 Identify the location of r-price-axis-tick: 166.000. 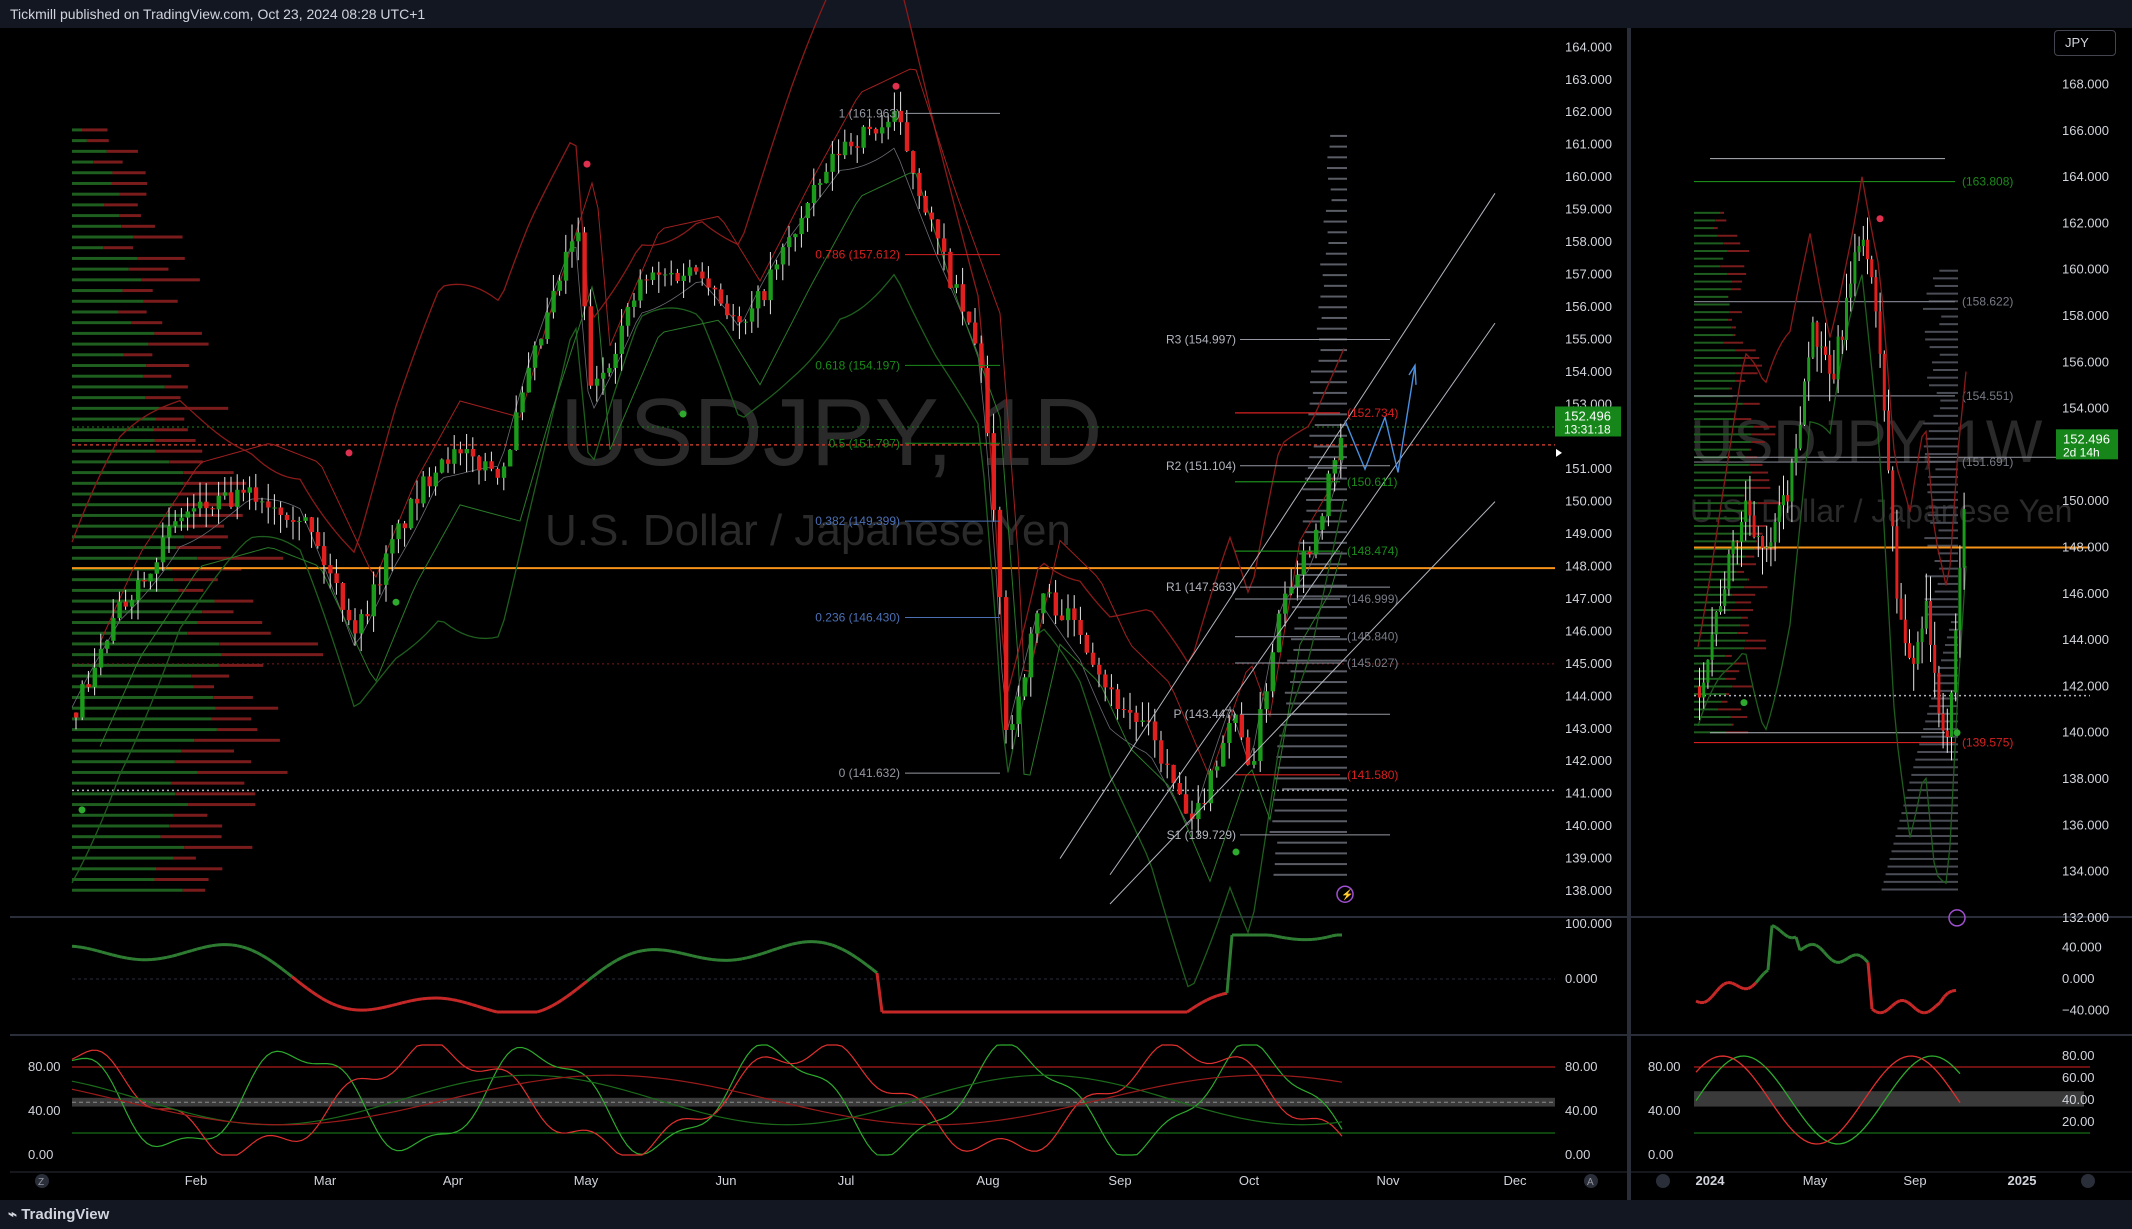
(2085, 130).